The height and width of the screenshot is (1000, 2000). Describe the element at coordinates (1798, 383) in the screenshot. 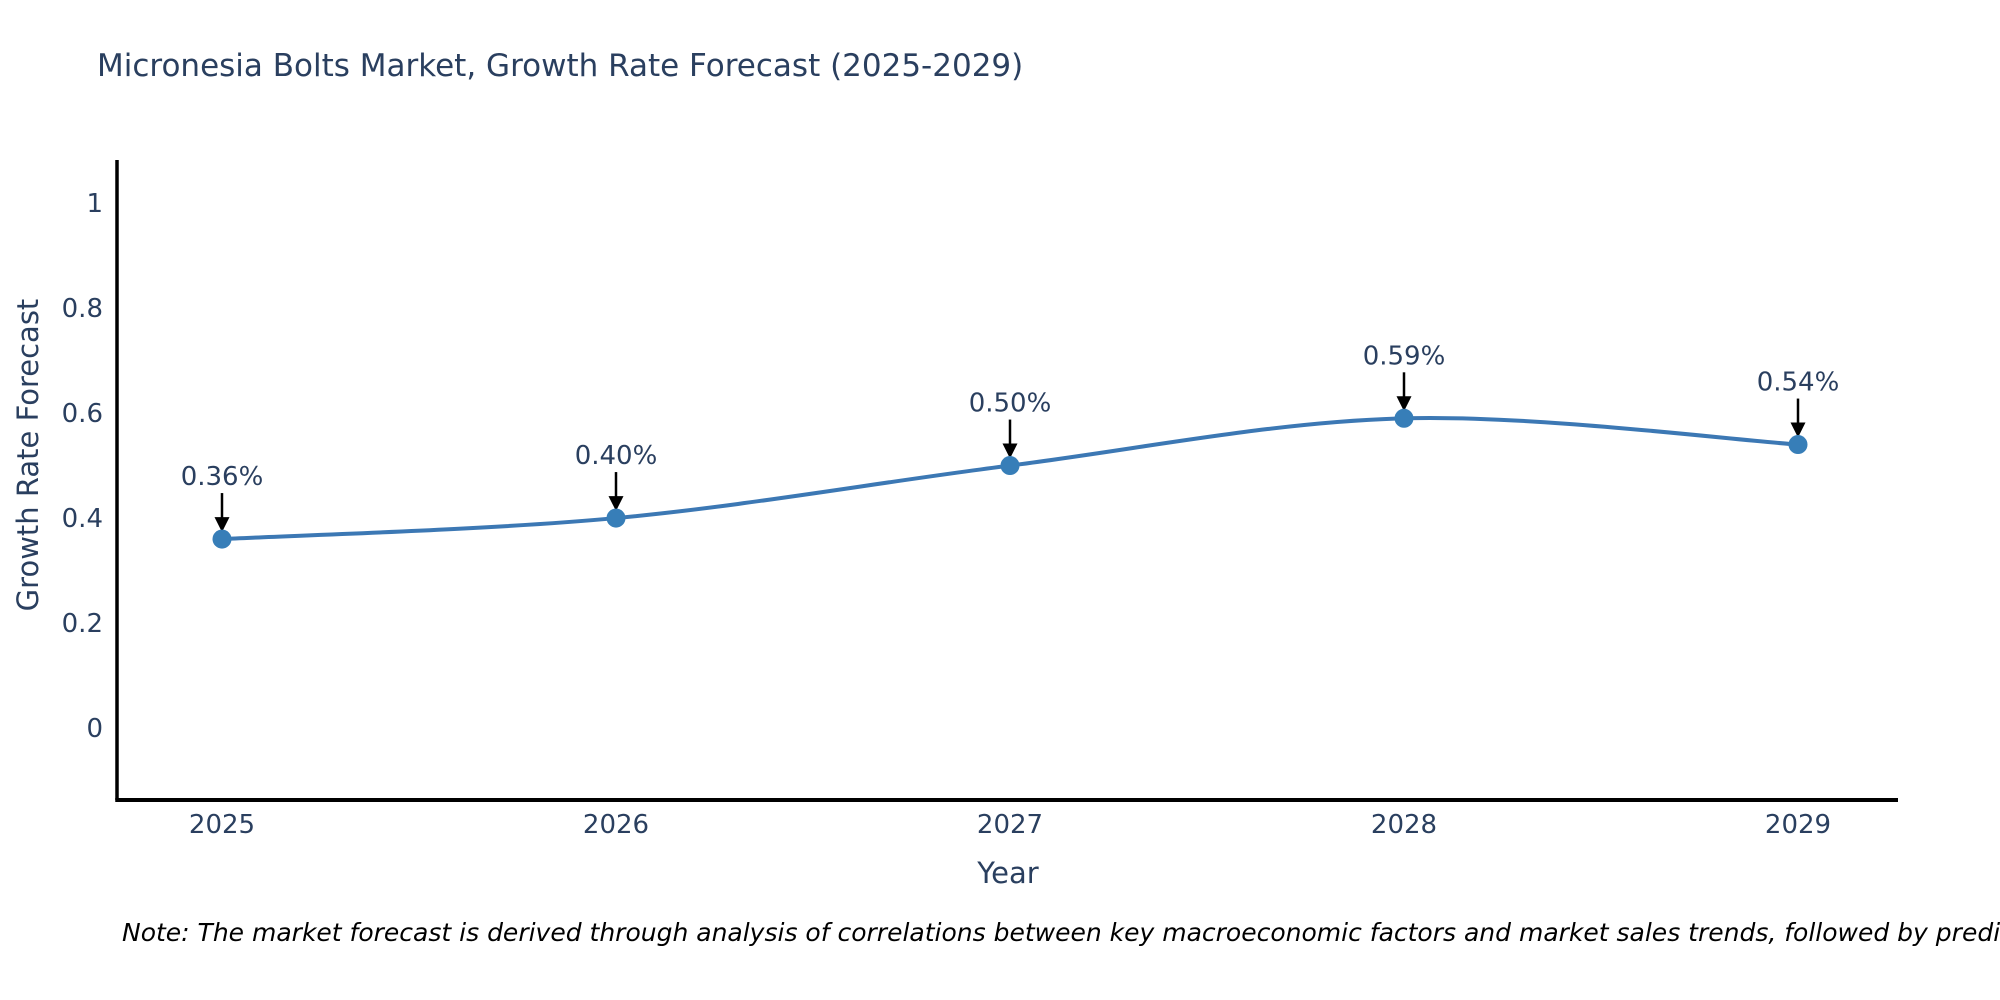

I see `data-point-value-label: 0.54%` at that location.